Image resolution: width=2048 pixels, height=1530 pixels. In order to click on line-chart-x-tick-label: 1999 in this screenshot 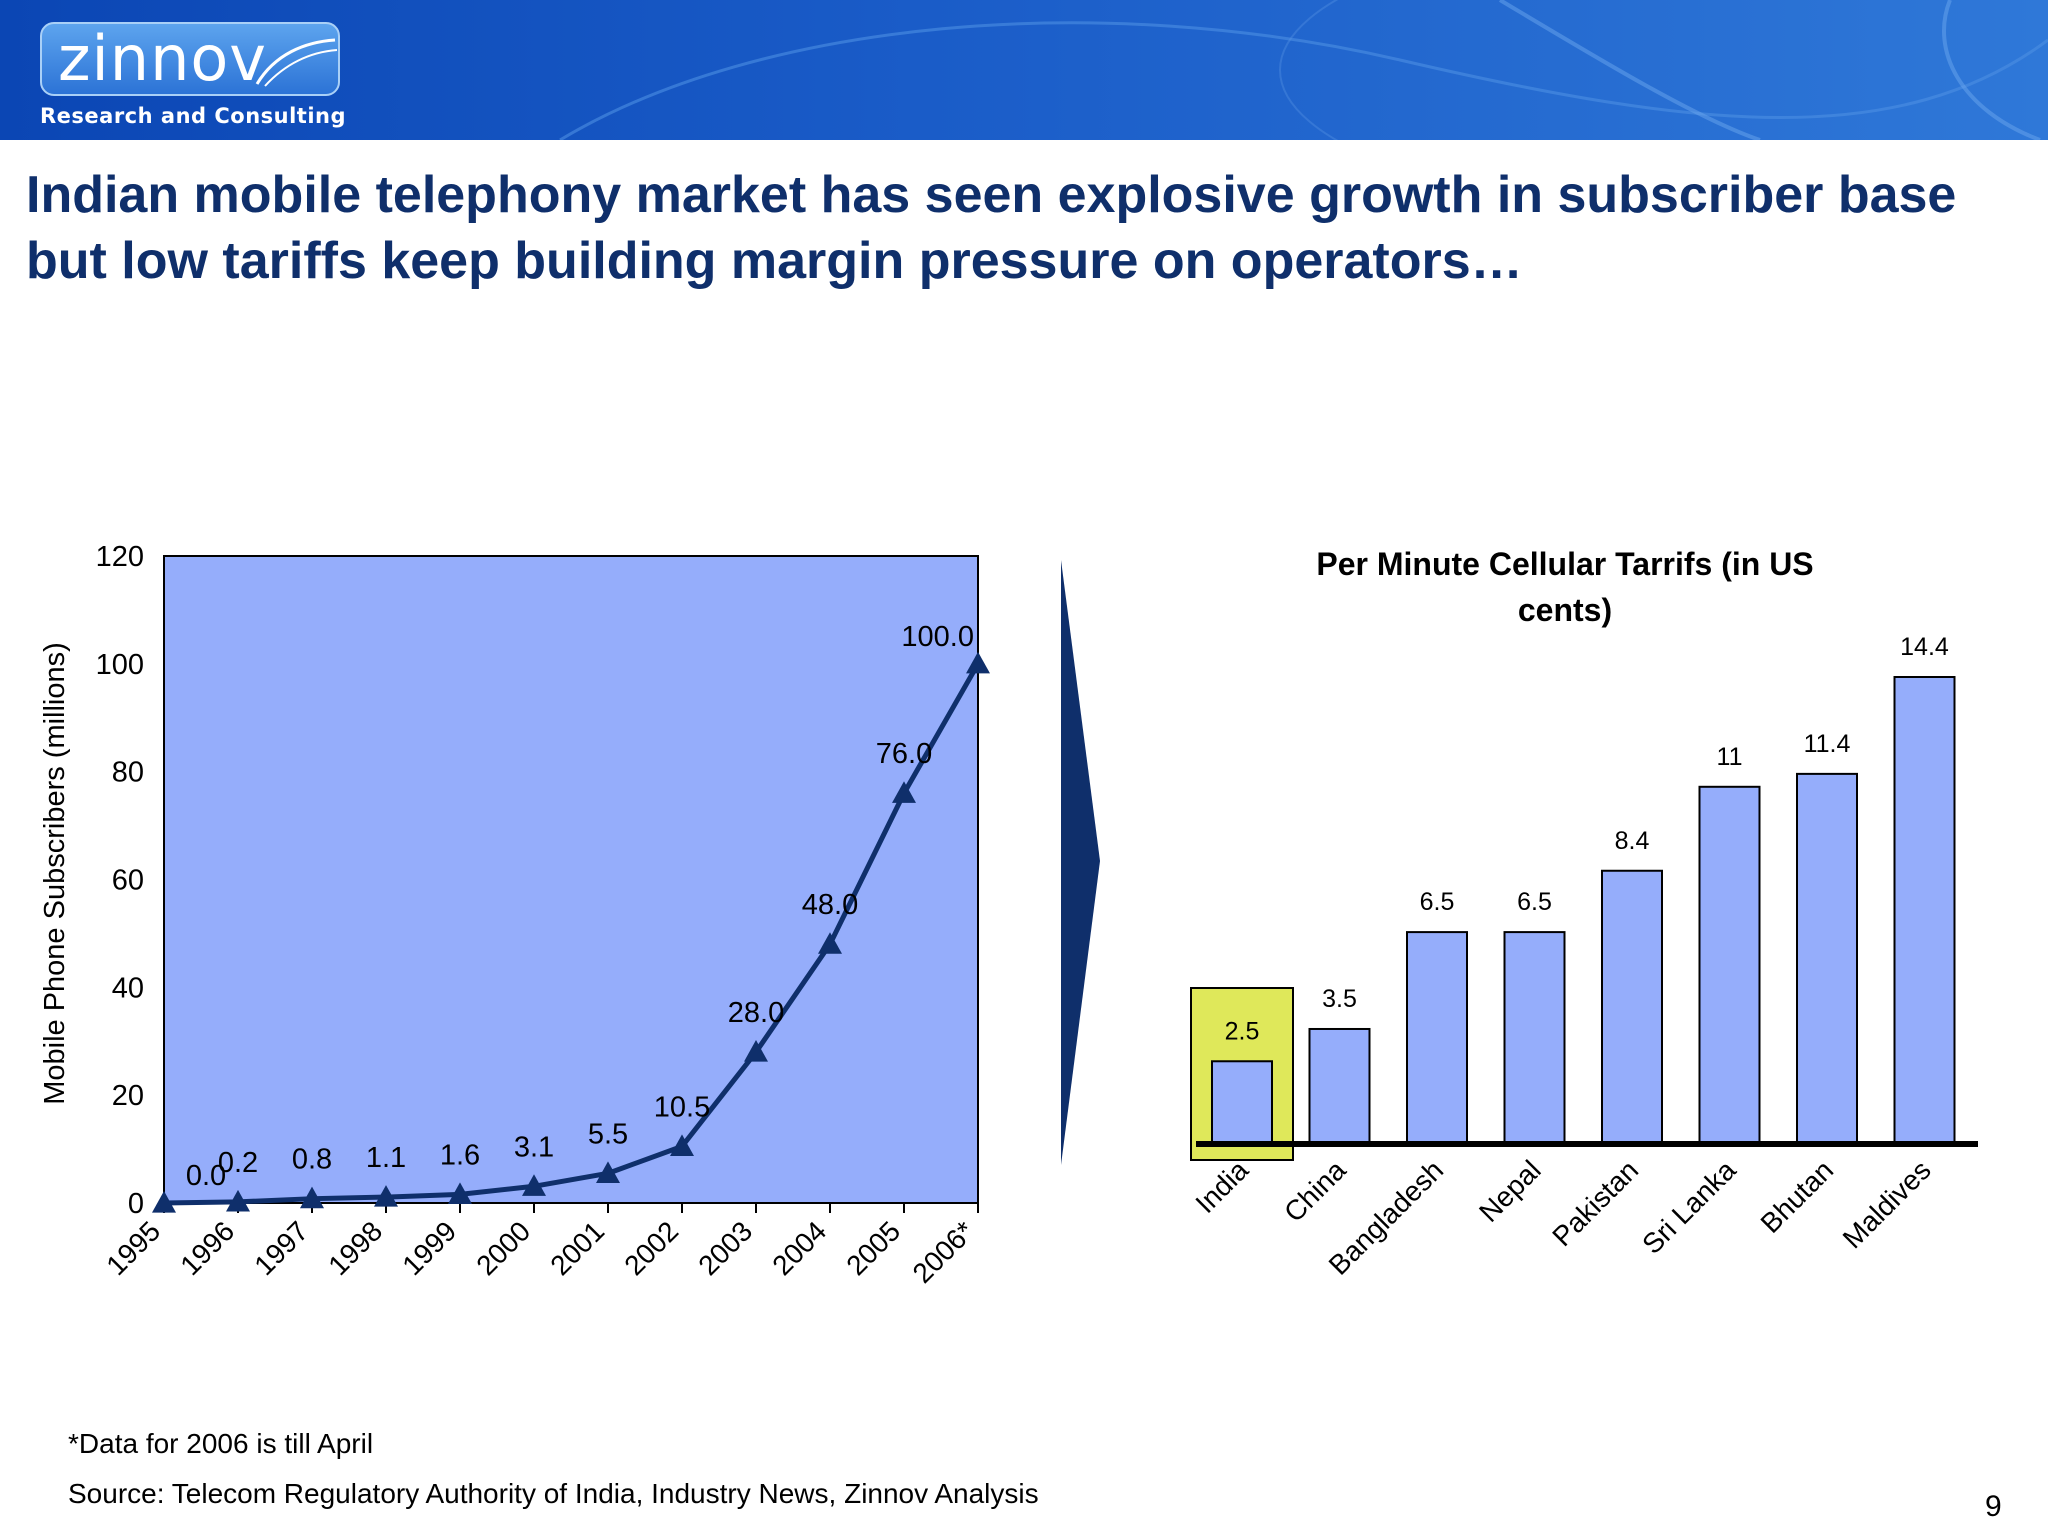, I will do `click(429, 1248)`.